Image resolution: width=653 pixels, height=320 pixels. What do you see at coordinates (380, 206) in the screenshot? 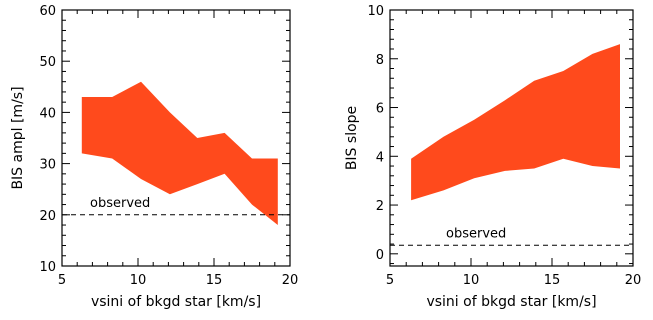
I see `y-tick-label: 2` at bounding box center [380, 206].